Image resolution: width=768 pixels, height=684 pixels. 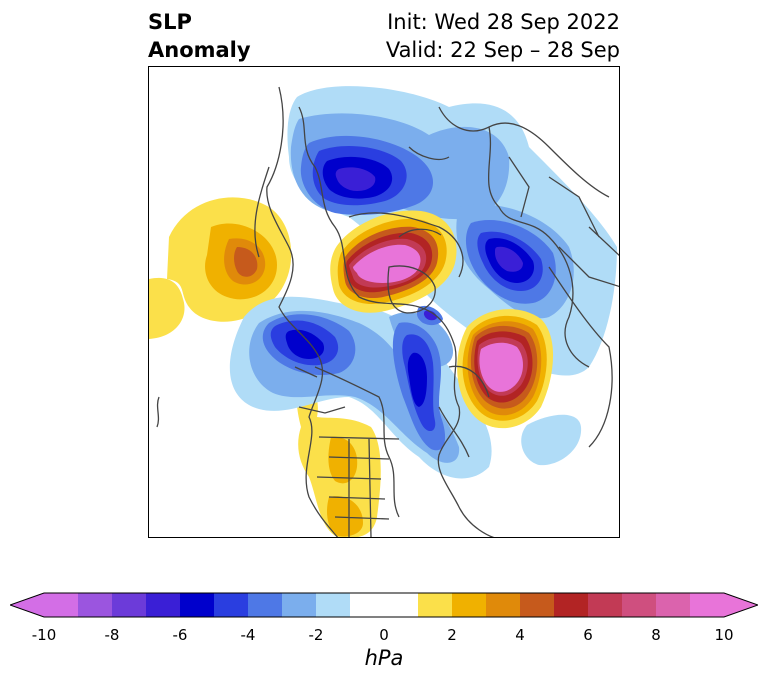 What do you see at coordinates (724, 635) in the screenshot?
I see `colorbar-tick-label: 10` at bounding box center [724, 635].